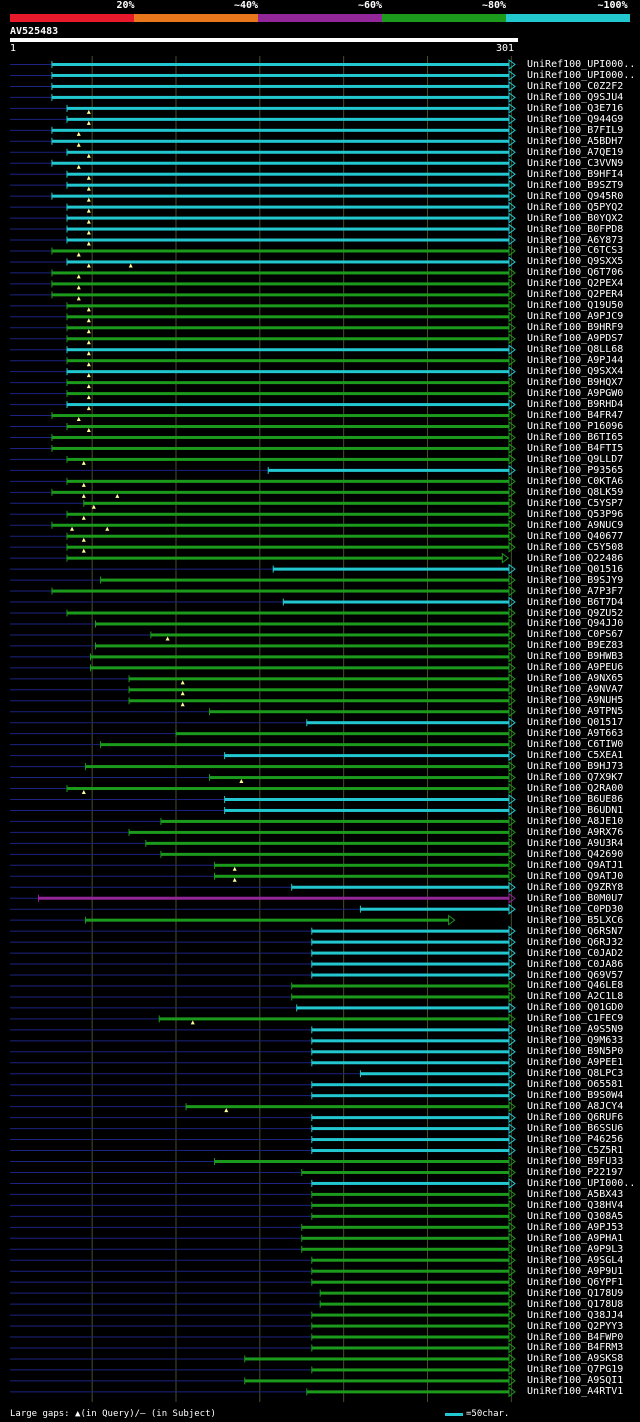  Describe the element at coordinates (575, 119) in the screenshot. I see `hit-label: UniRef100_Q944G9` at that location.